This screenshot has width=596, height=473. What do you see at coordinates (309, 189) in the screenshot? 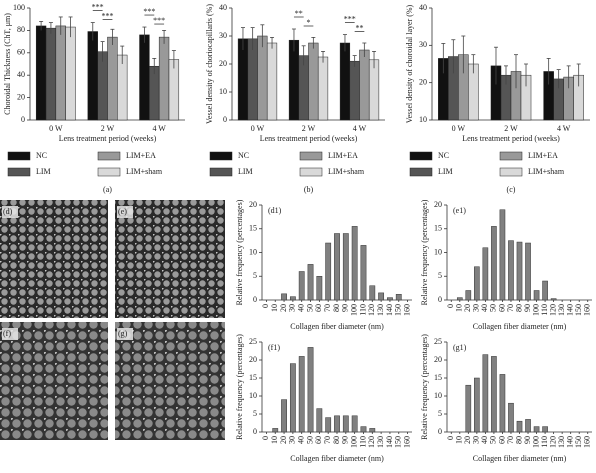
I see `panel-label: (b)` at bounding box center [309, 189].